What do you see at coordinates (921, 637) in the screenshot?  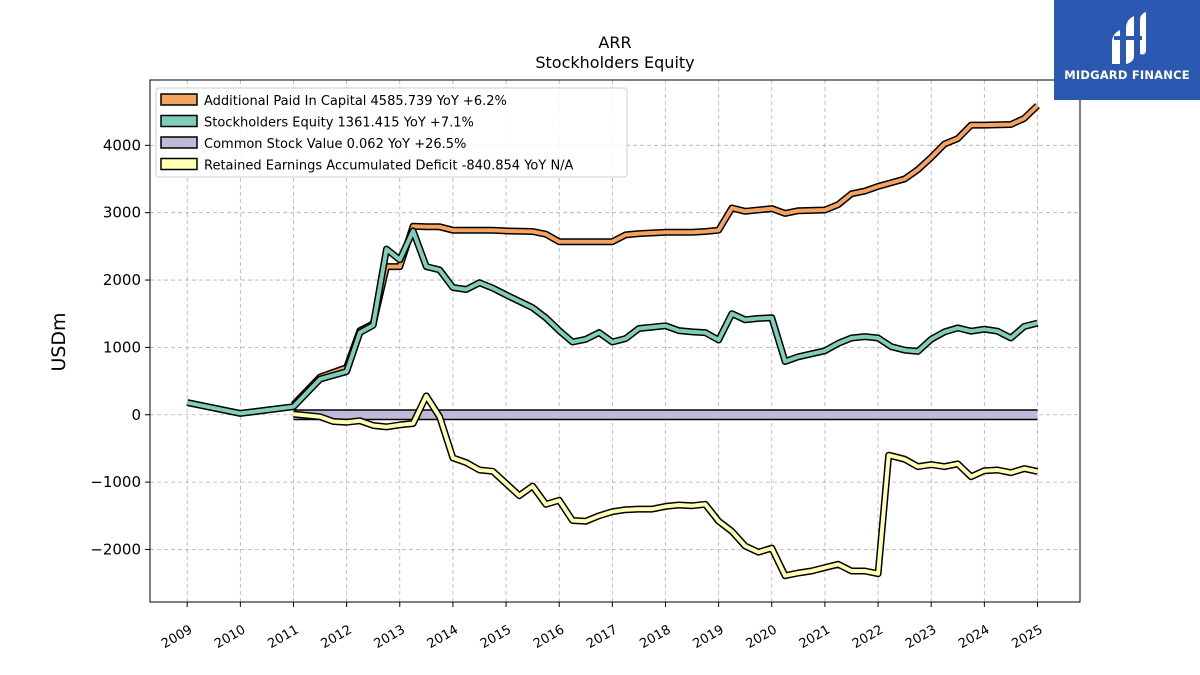 I see `x-tick-label: 2023` at bounding box center [921, 637].